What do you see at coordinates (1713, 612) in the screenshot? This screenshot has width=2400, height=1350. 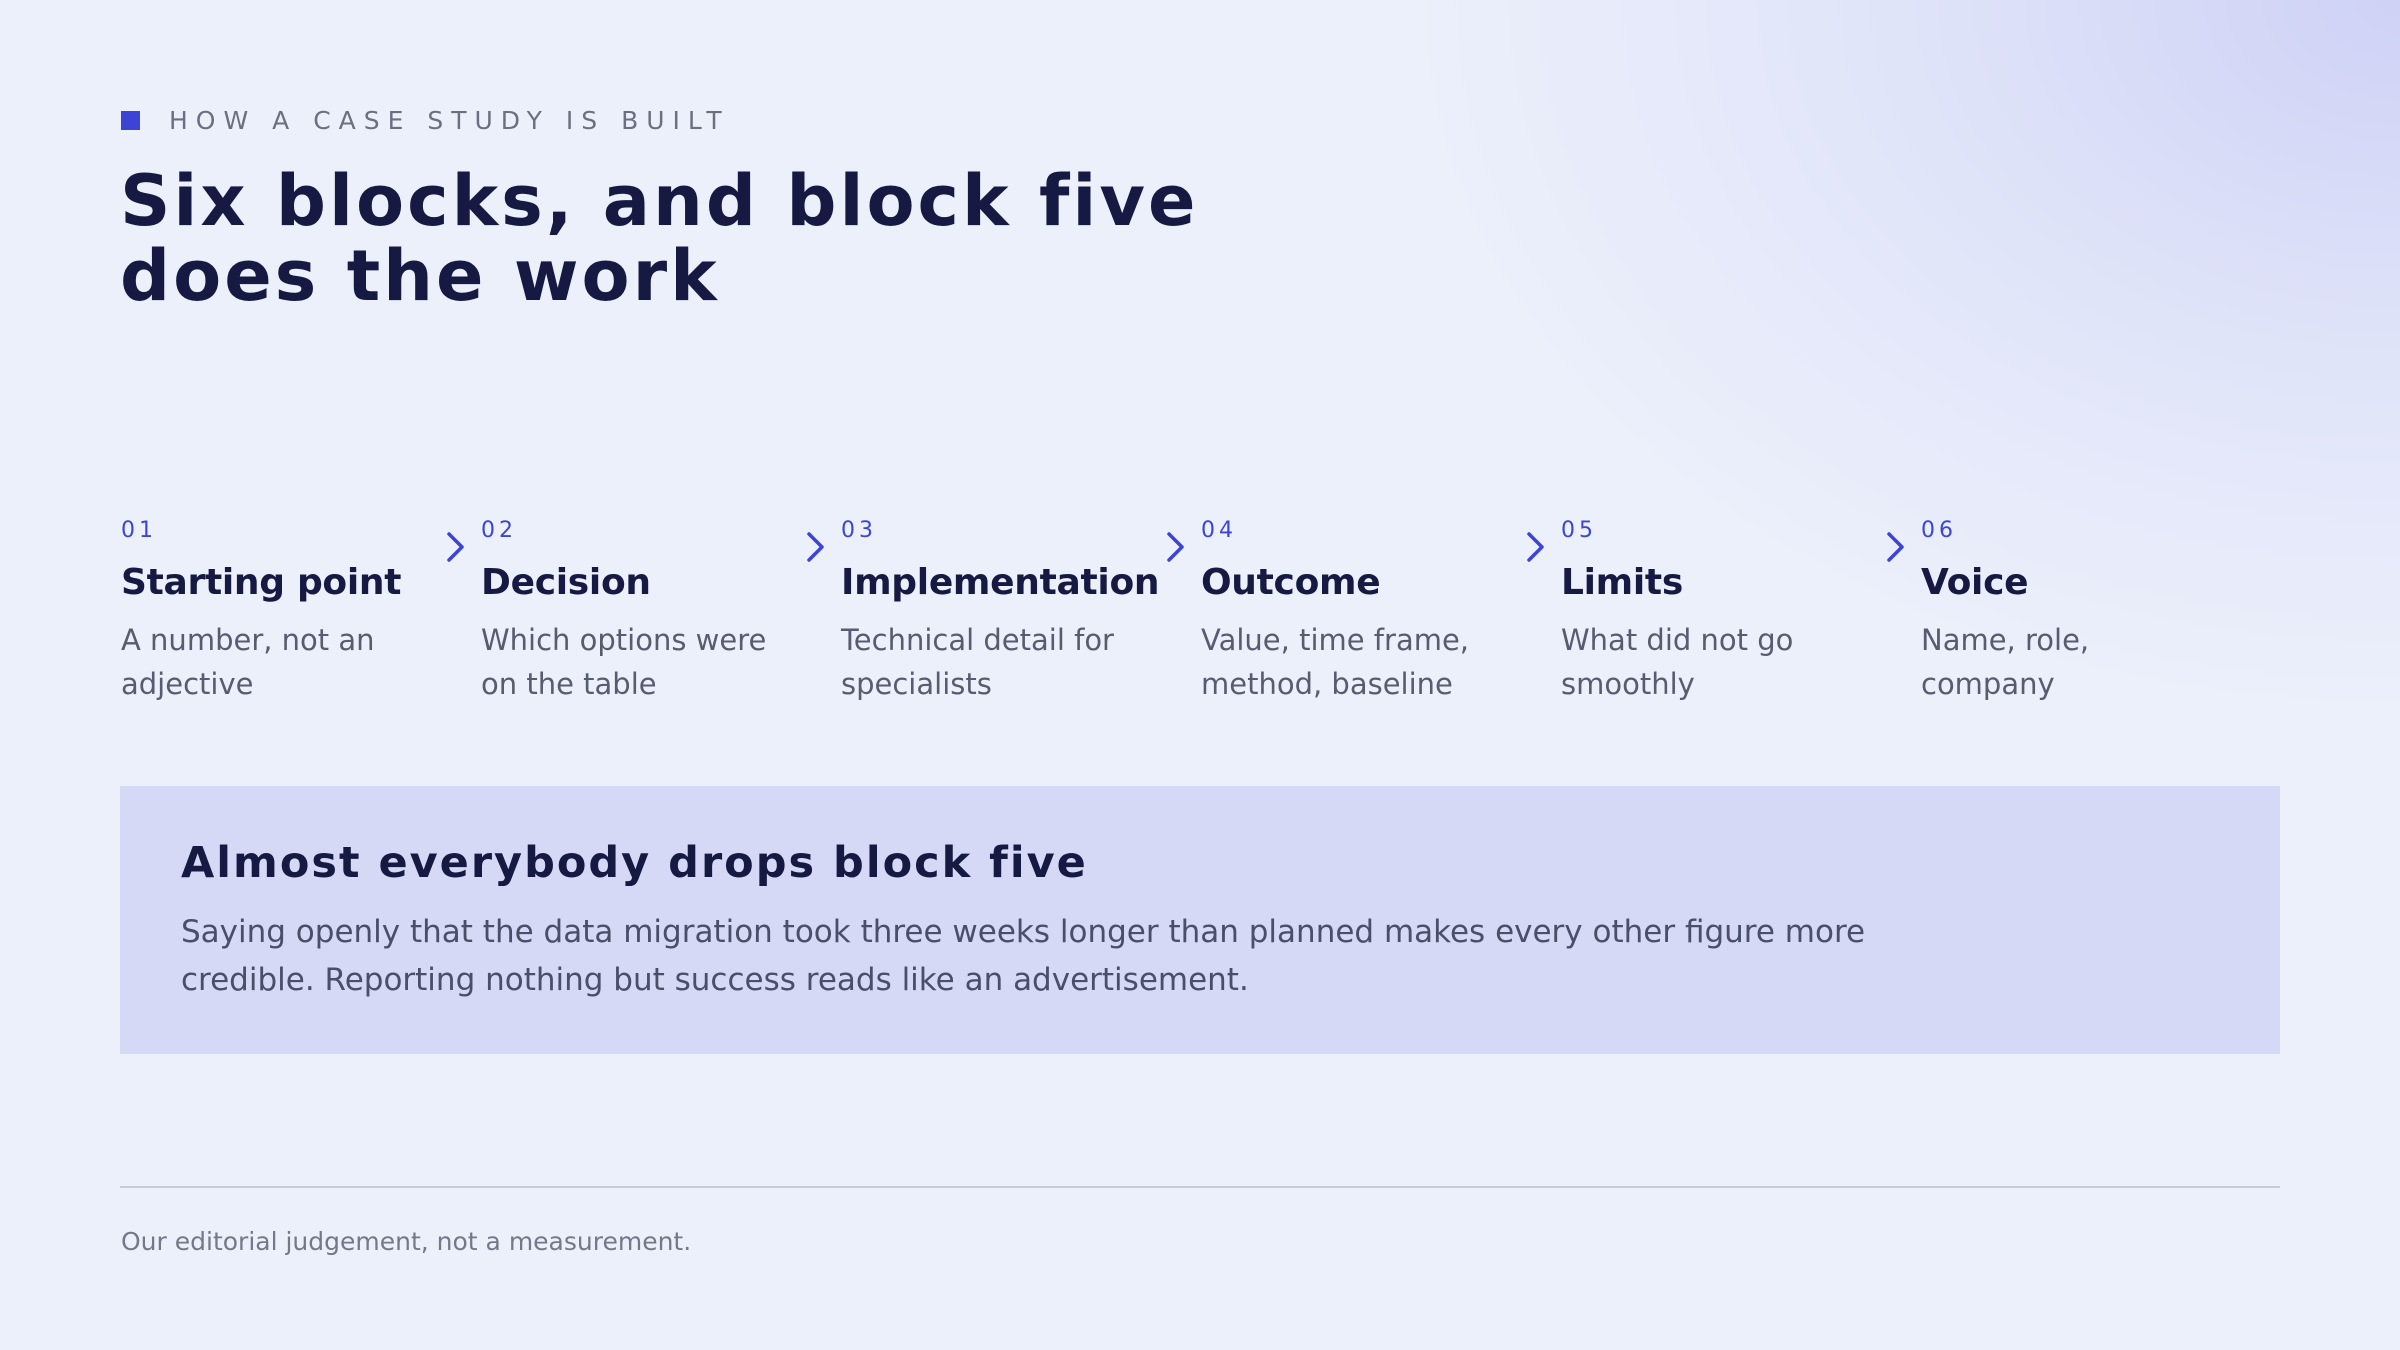 I see `step-limits: 05 Limits What did not go smoothly` at bounding box center [1713, 612].